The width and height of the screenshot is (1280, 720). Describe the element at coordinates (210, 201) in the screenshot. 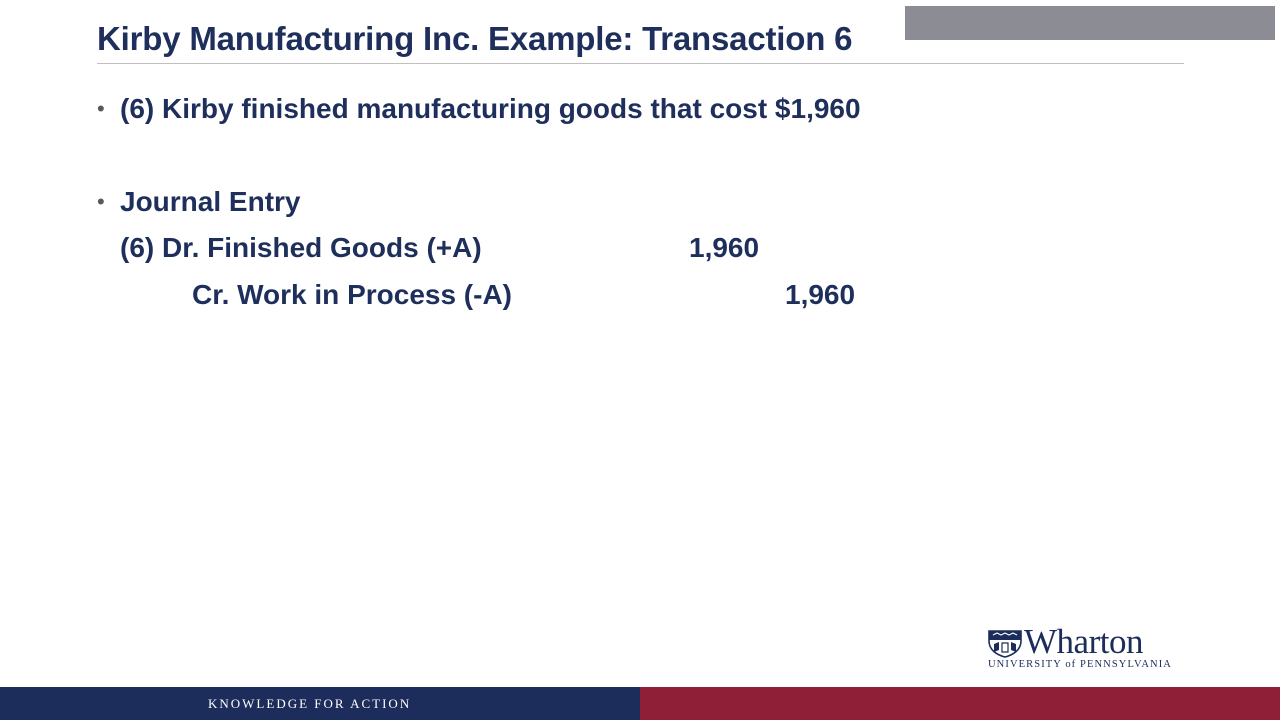

I see `bullet-journal-entry-heading: Journal Entry` at that location.